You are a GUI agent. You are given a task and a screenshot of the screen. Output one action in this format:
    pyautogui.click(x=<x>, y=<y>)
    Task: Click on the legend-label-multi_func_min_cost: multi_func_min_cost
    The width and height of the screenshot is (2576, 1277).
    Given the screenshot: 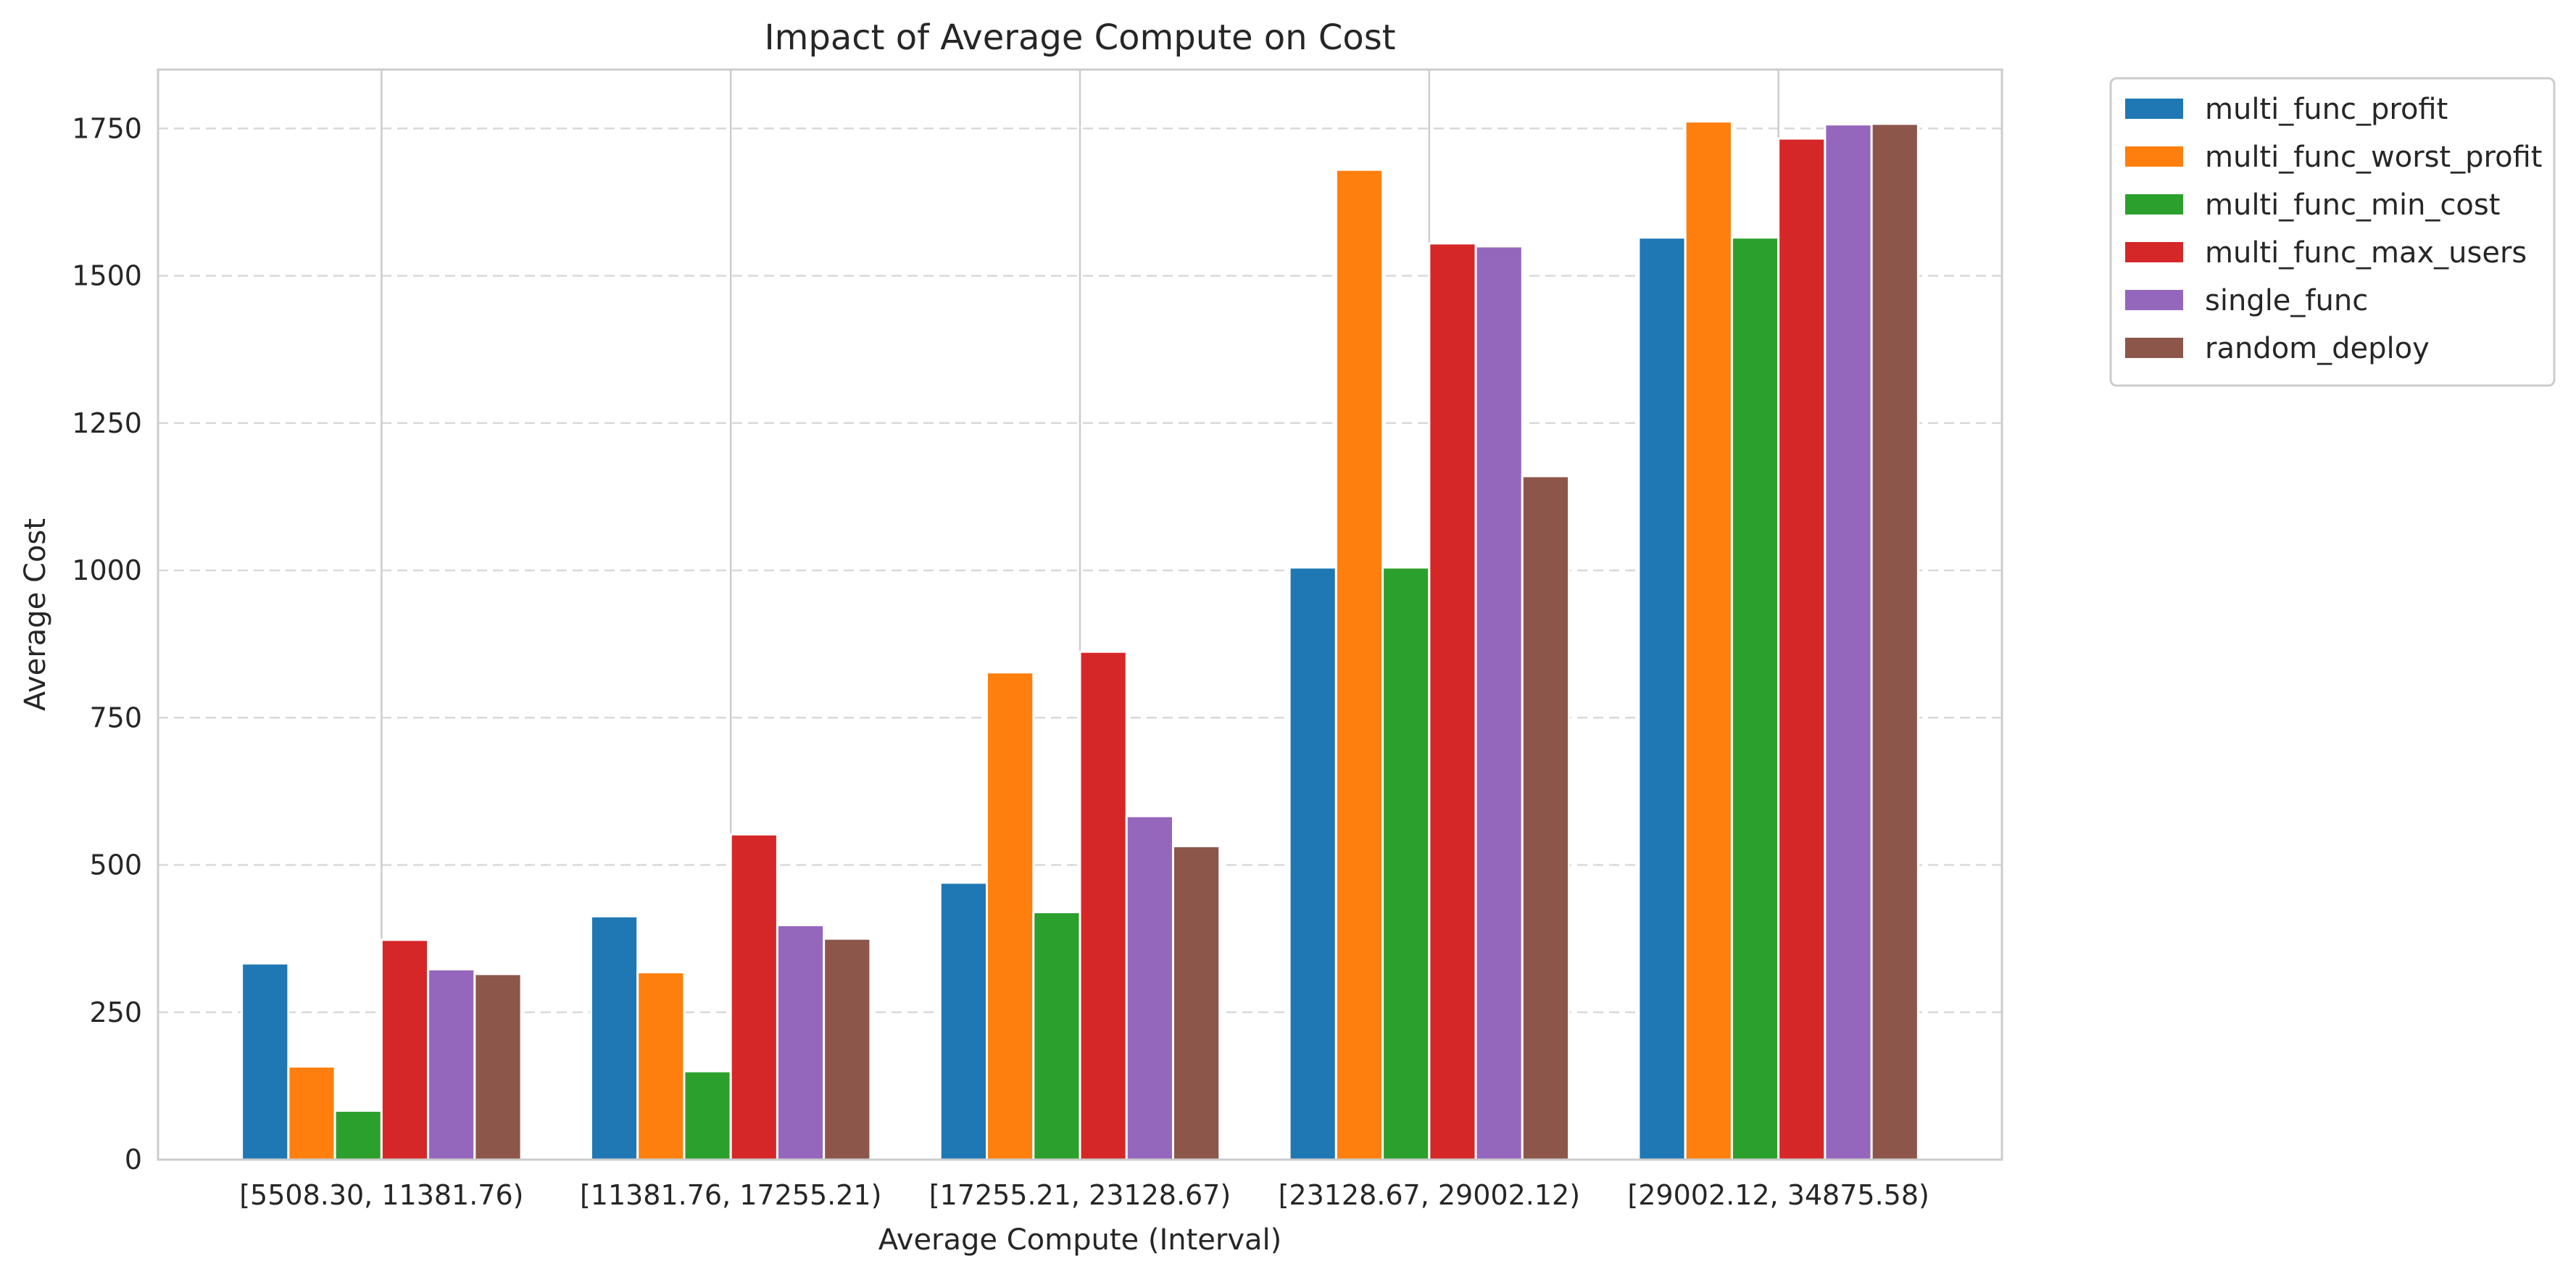 What is the action you would take?
    pyautogui.click(x=2352, y=205)
    